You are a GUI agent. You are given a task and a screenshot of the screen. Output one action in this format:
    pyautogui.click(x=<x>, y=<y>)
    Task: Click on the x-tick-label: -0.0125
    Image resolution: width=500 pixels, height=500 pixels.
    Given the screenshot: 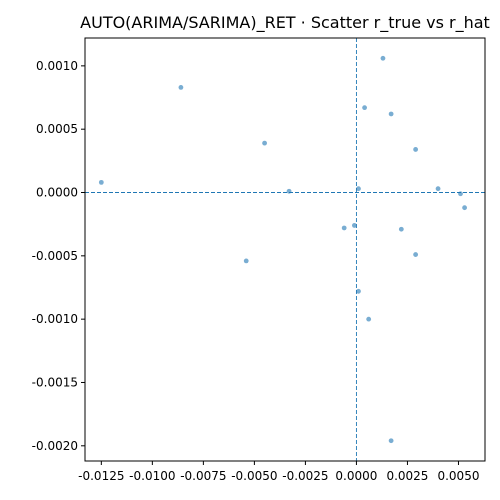 What is the action you would take?
    pyautogui.click(x=101, y=476)
    